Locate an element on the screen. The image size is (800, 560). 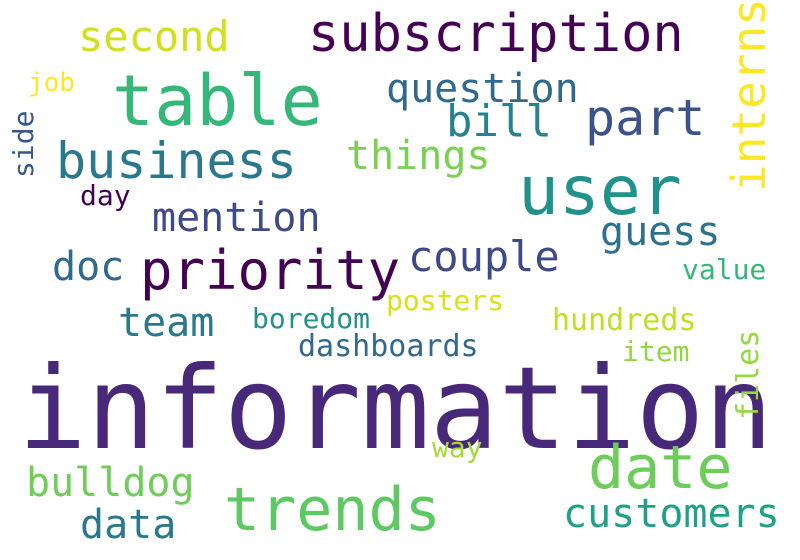
word-date: date is located at coordinates (660, 468).